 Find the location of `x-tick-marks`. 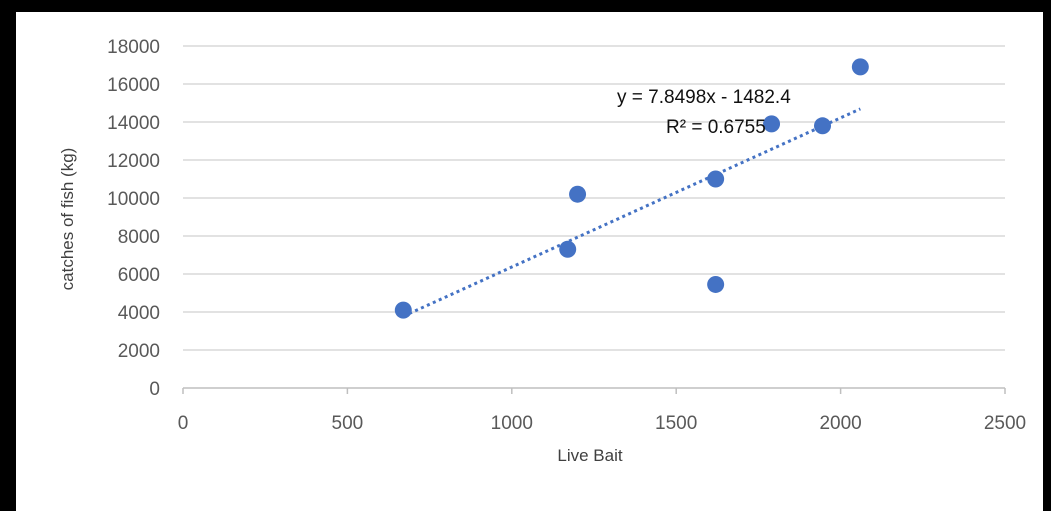

x-tick-marks is located at coordinates (594, 391).